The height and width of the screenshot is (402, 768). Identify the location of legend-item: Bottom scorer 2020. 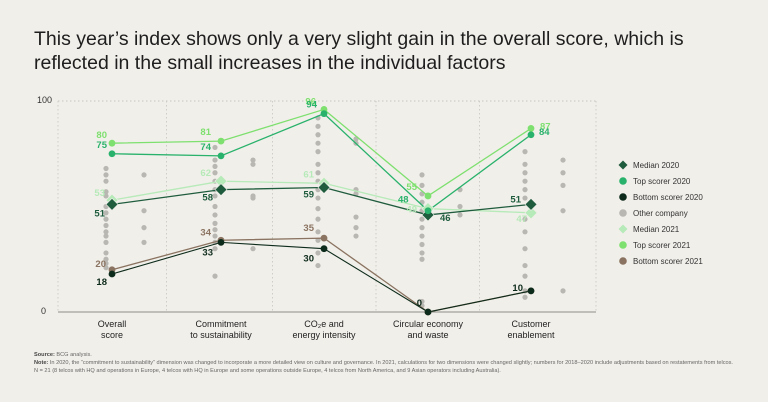
(660, 197).